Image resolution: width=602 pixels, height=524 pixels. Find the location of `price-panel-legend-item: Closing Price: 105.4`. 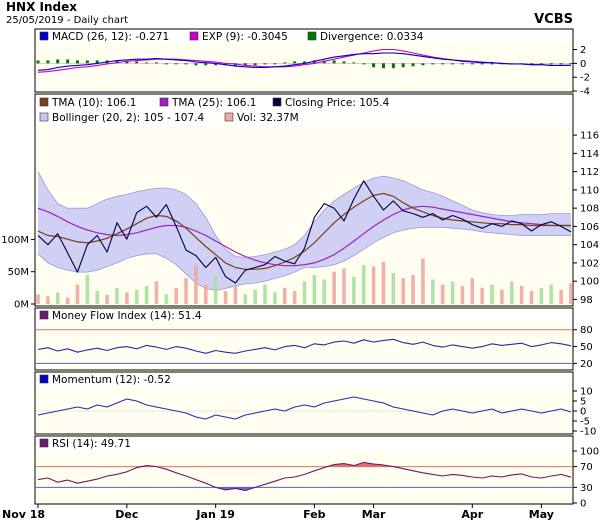

price-panel-legend-item: Closing Price: 105.4 is located at coordinates (331, 103).